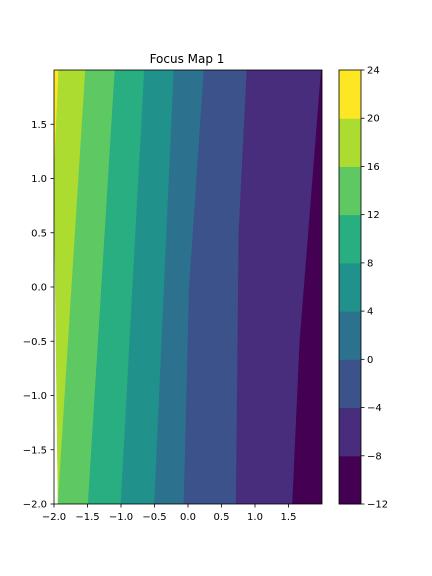 The width and height of the screenshot is (432, 576). I want to click on colorbar-tick-label: −8, so click(374, 456).